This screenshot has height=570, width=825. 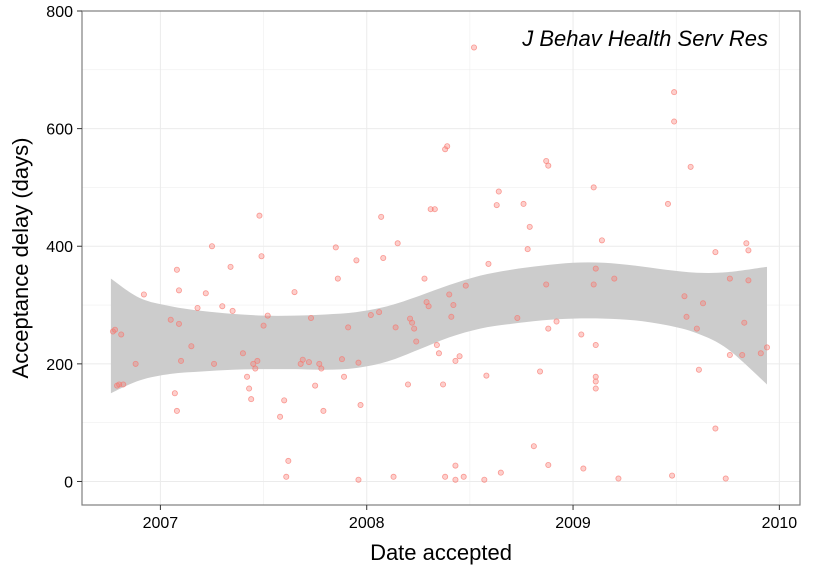 I want to click on x-axis-title: Date accepted, so click(x=441, y=552).